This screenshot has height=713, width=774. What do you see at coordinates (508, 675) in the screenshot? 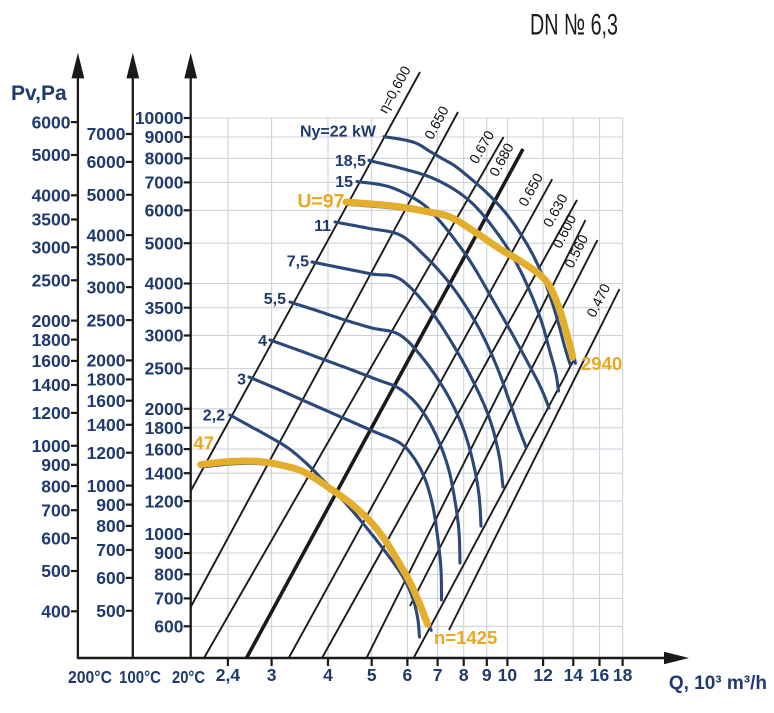
I see `svg-text: 10` at bounding box center [508, 675].